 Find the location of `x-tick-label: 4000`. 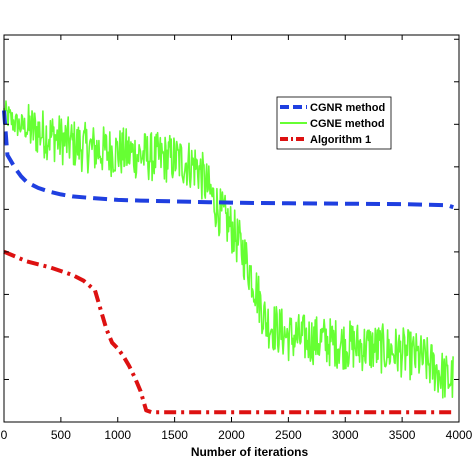

x-tick-label: 4000 is located at coordinates (459, 435).